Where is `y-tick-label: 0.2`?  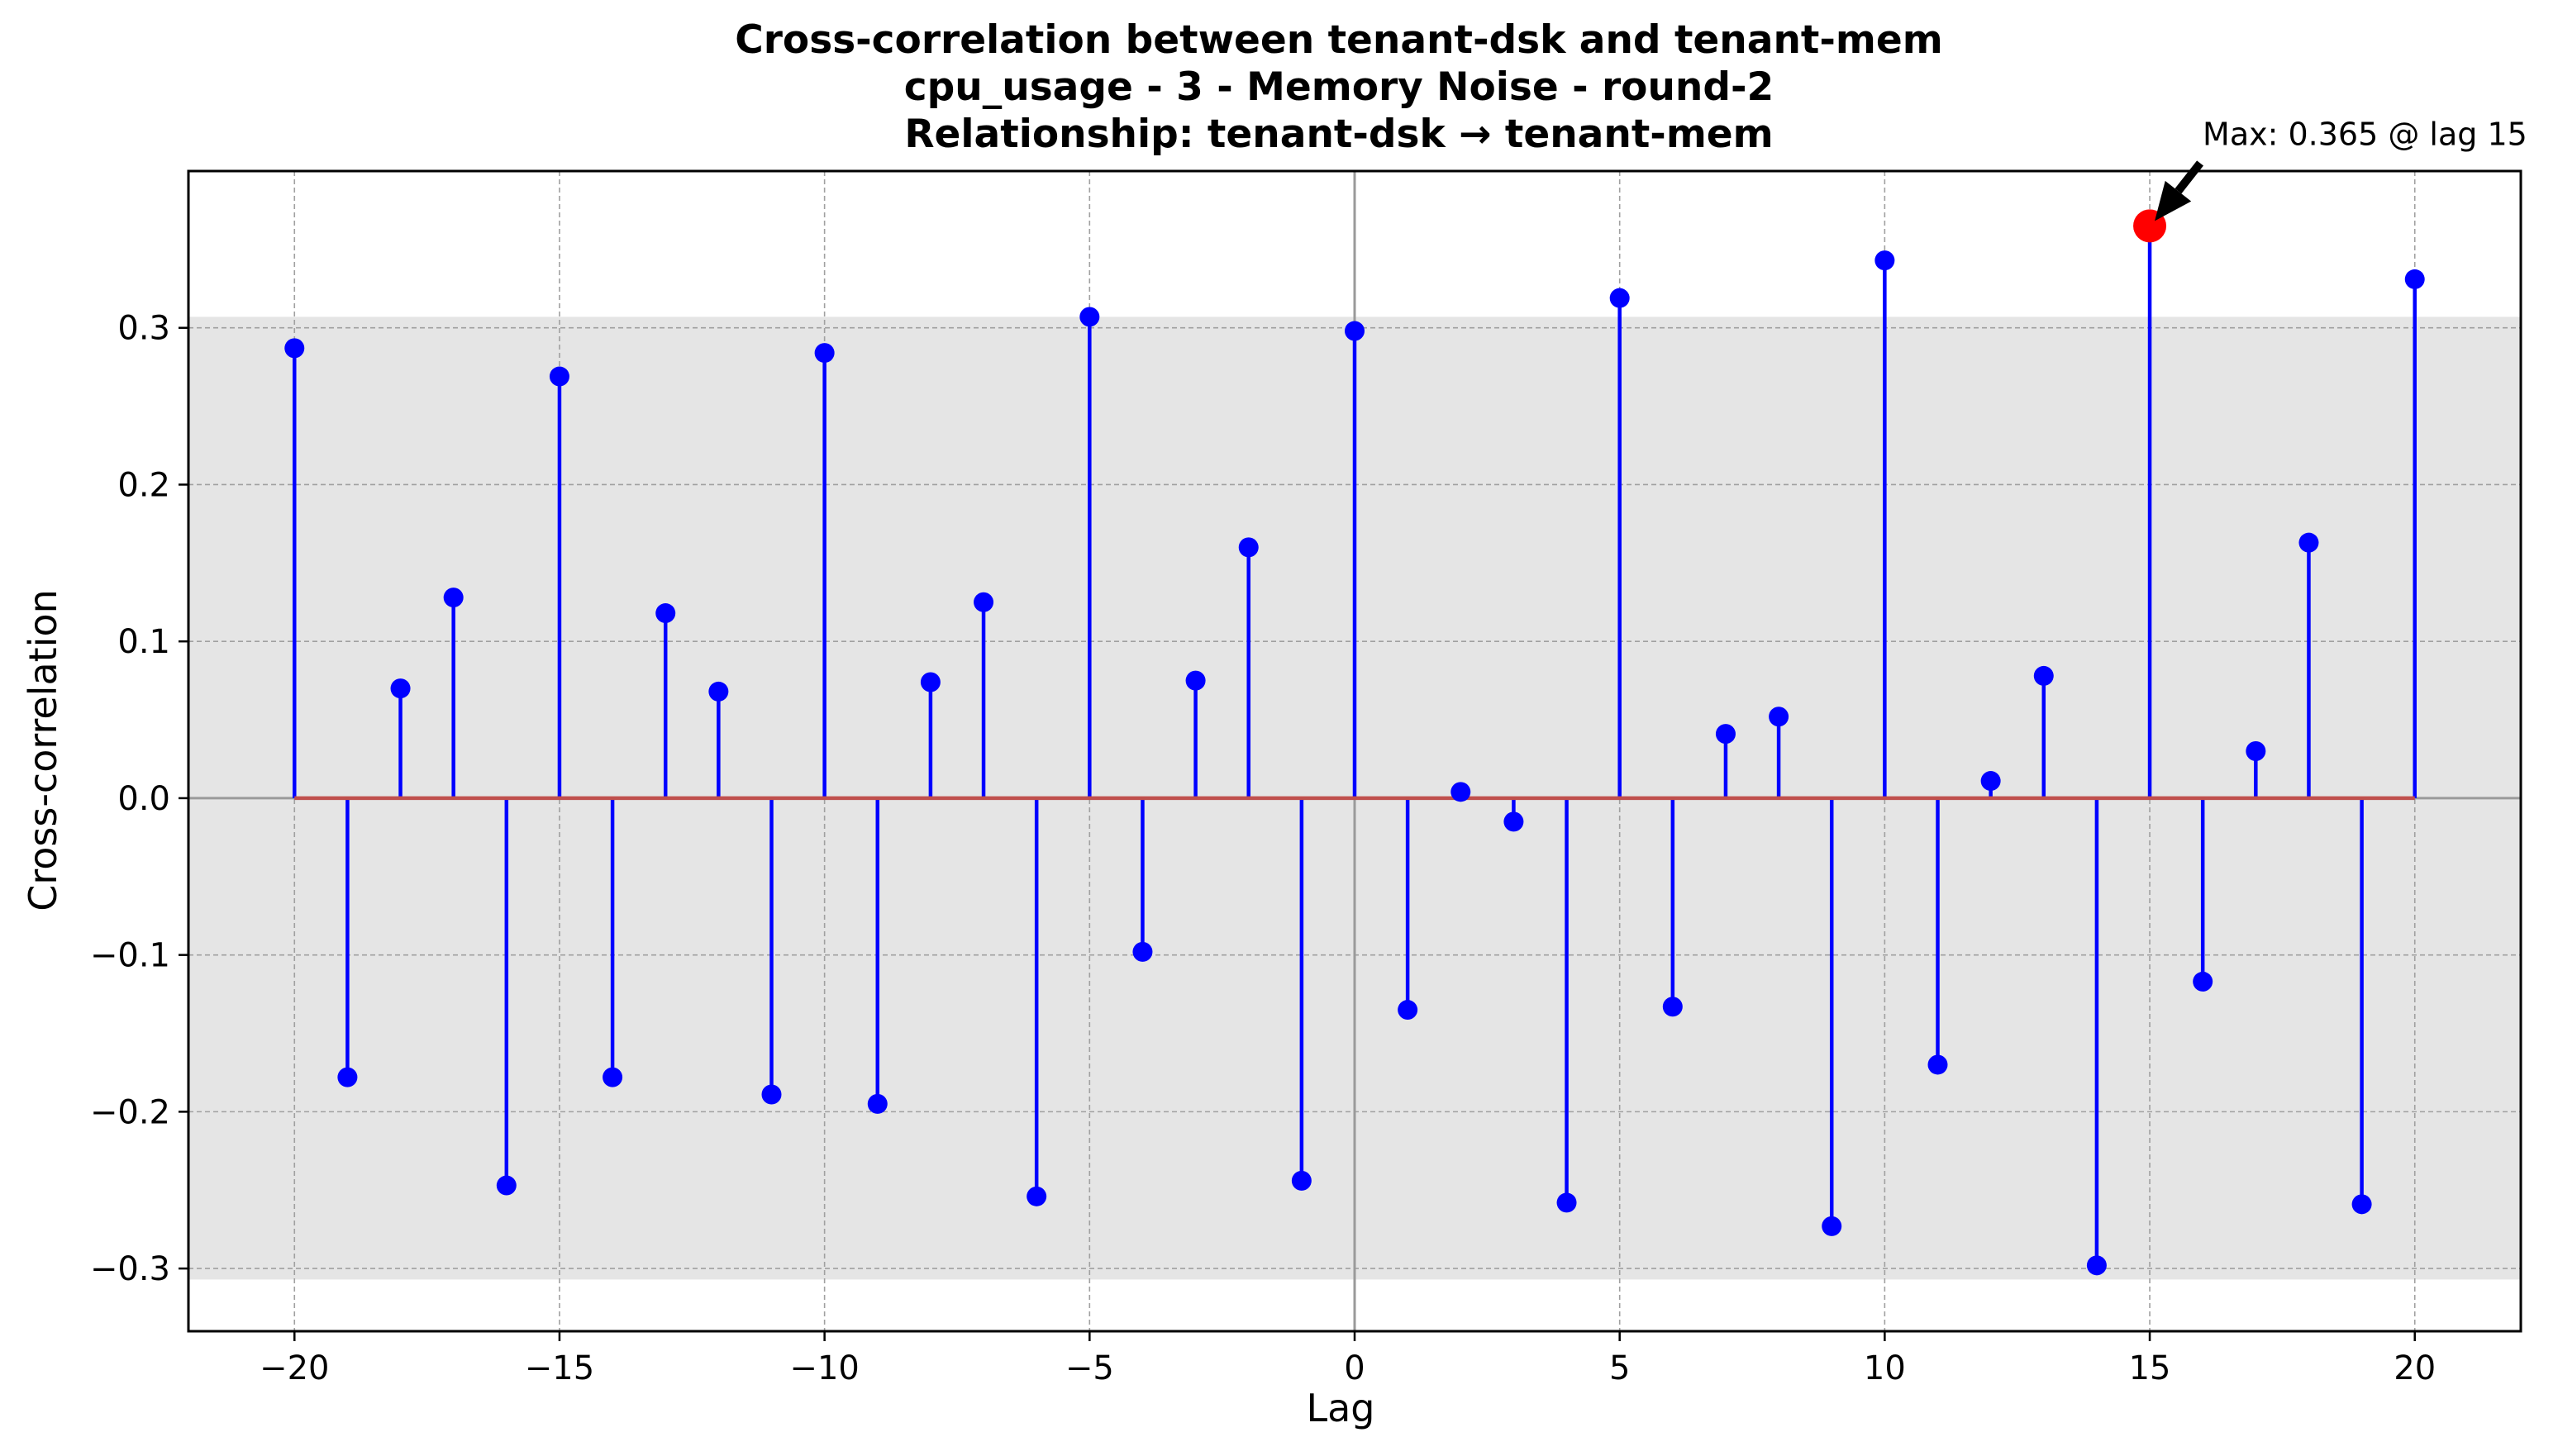
y-tick-label: 0.2 is located at coordinates (143, 485).